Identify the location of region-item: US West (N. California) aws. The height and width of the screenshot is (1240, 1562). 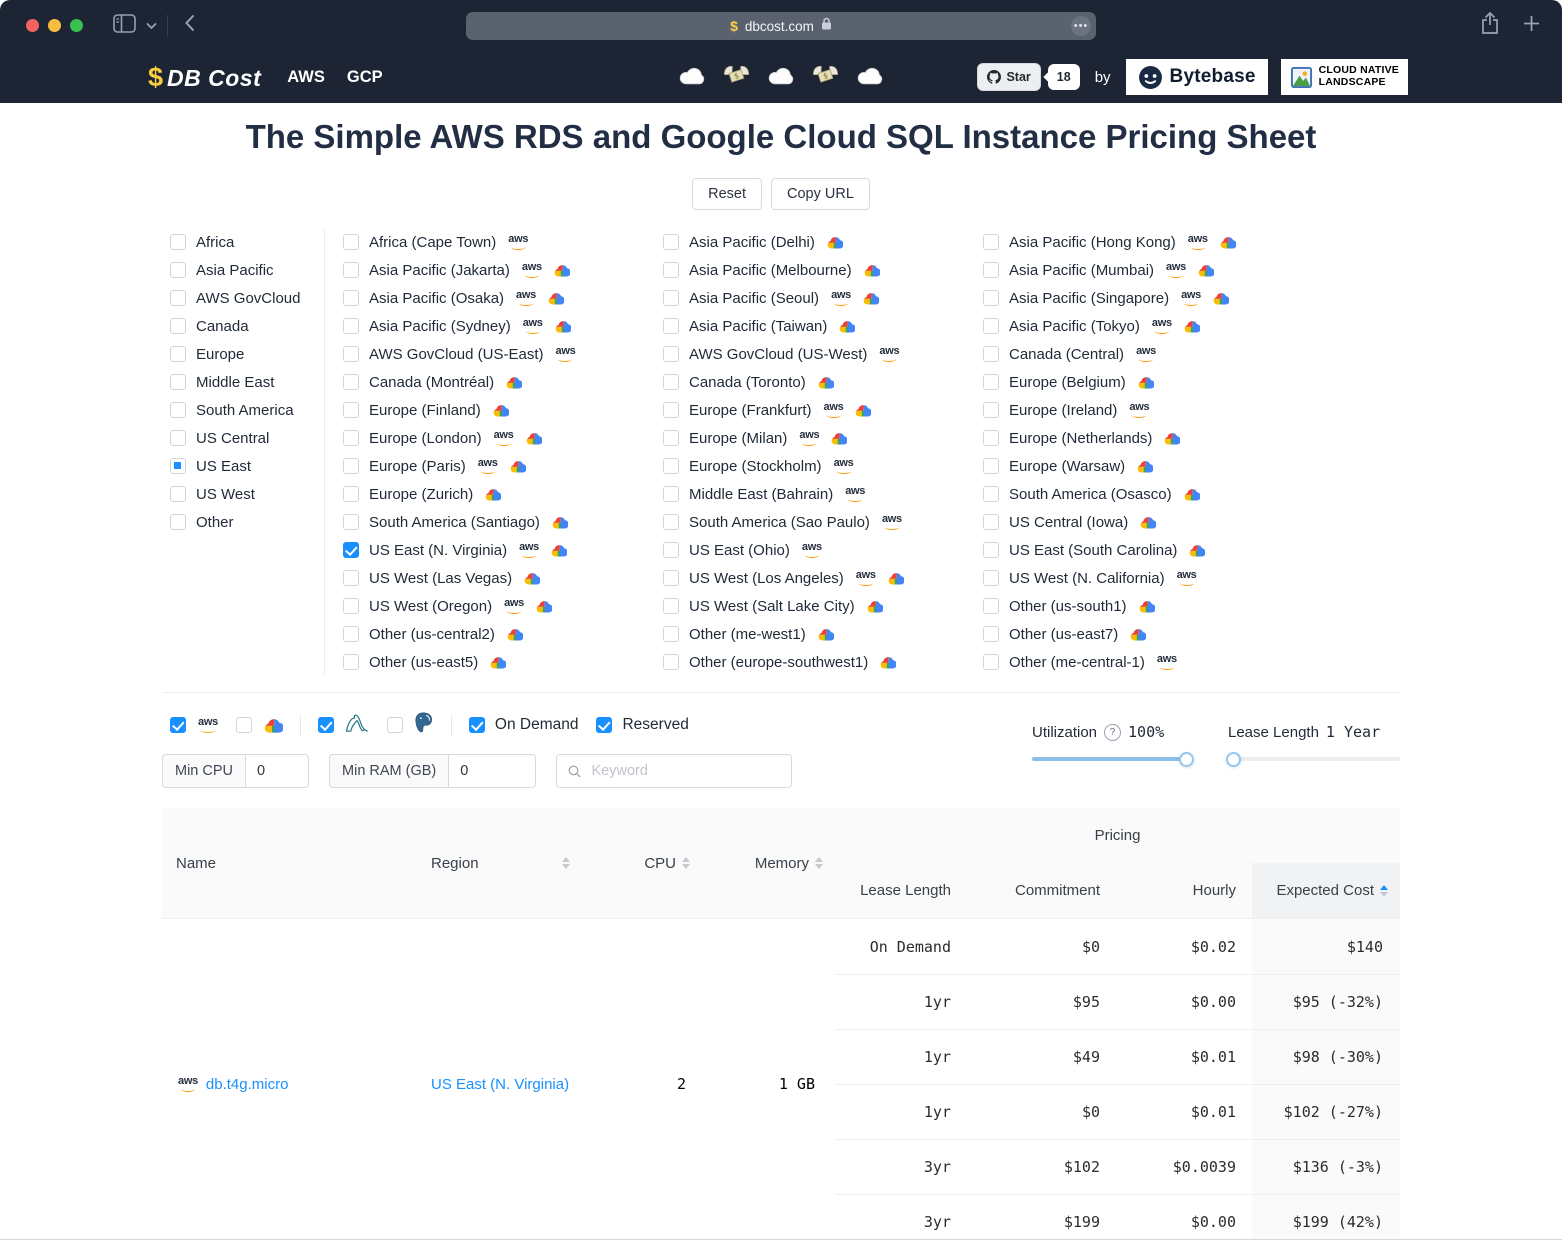
(1134, 578).